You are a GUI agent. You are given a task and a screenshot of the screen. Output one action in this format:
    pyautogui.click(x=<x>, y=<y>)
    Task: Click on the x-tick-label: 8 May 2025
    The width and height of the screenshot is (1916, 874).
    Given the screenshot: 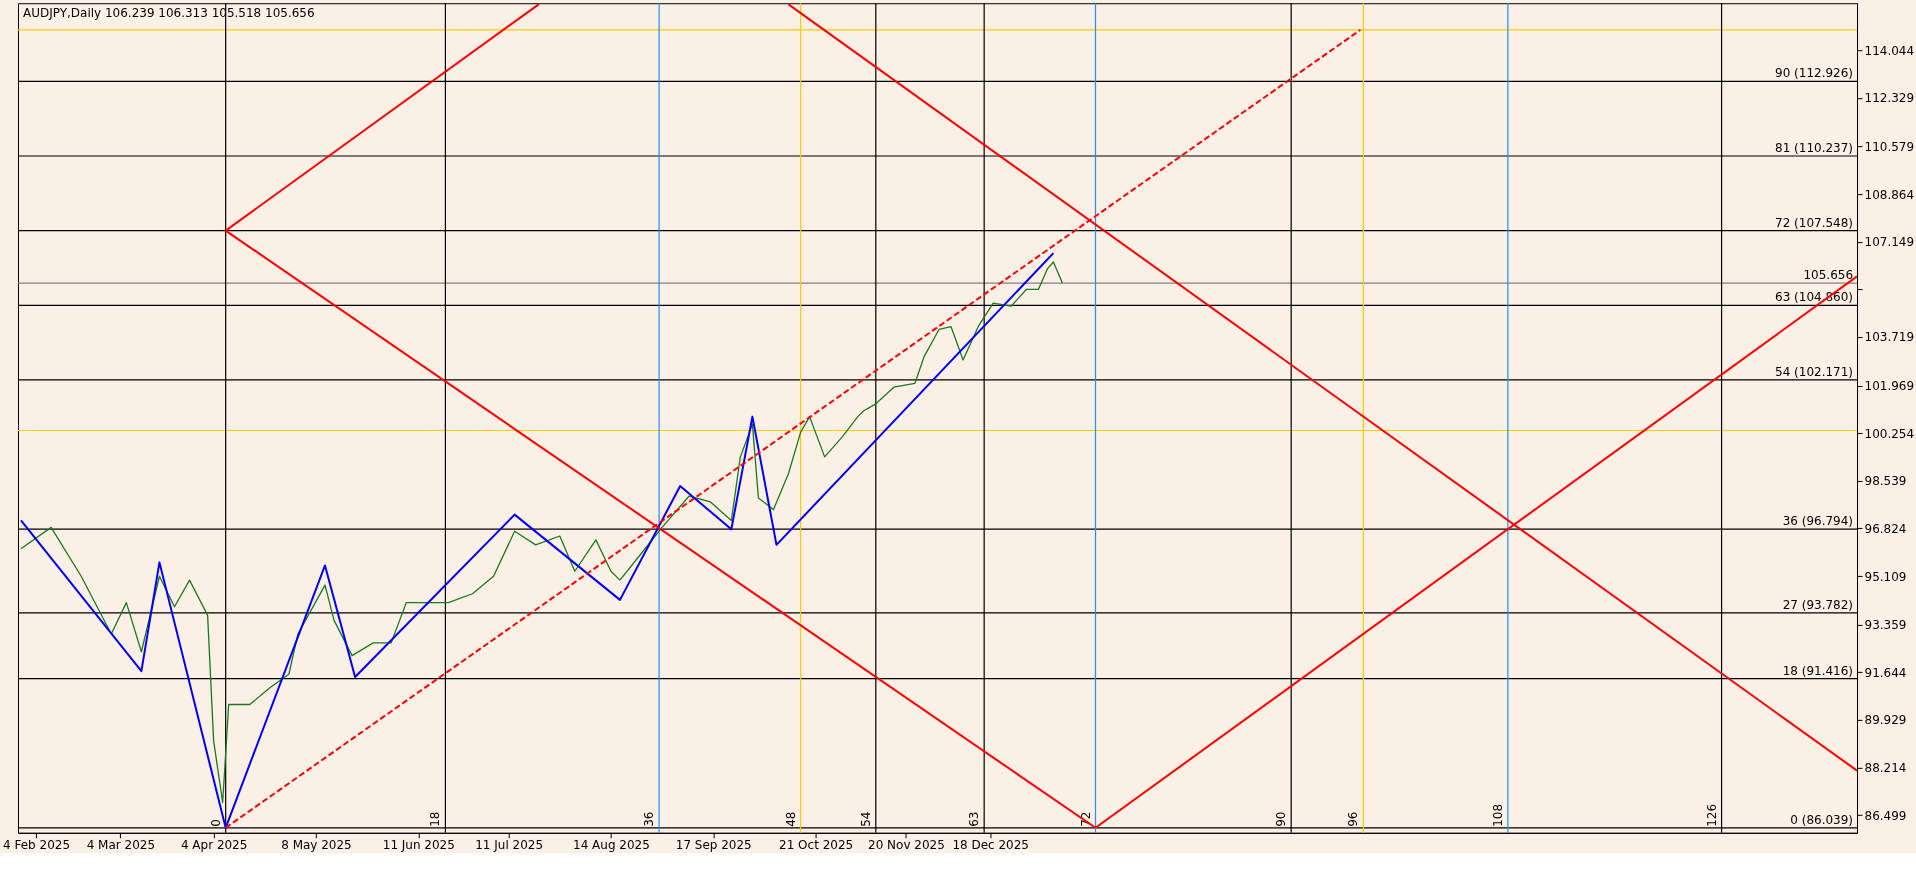 What is the action you would take?
    pyautogui.click(x=316, y=845)
    